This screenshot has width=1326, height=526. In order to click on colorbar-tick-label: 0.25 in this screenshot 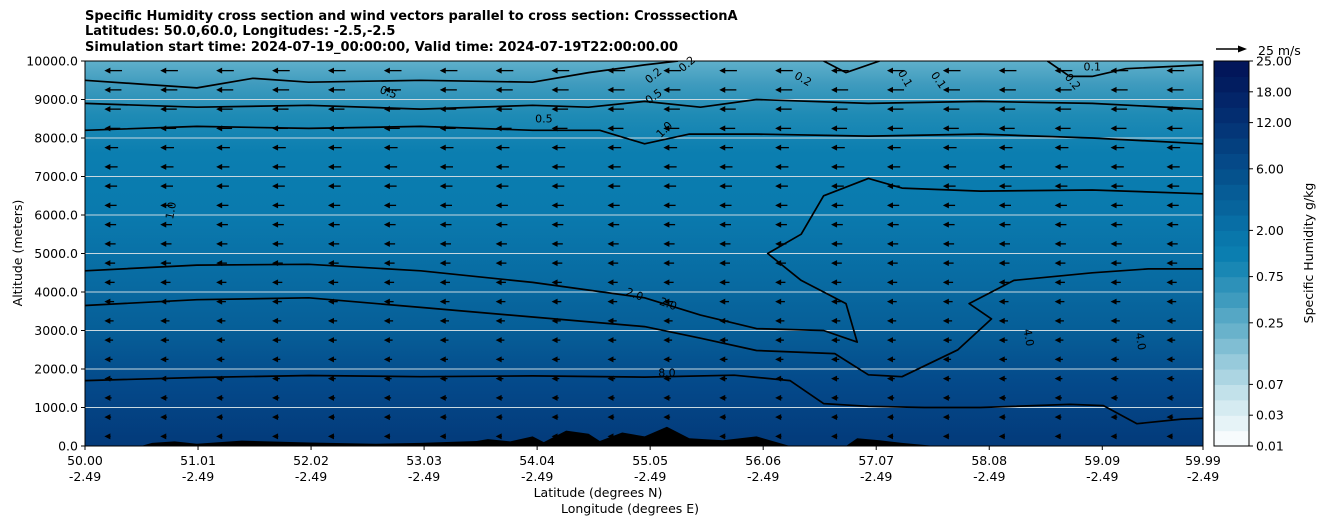, I will do `click(1270, 322)`.